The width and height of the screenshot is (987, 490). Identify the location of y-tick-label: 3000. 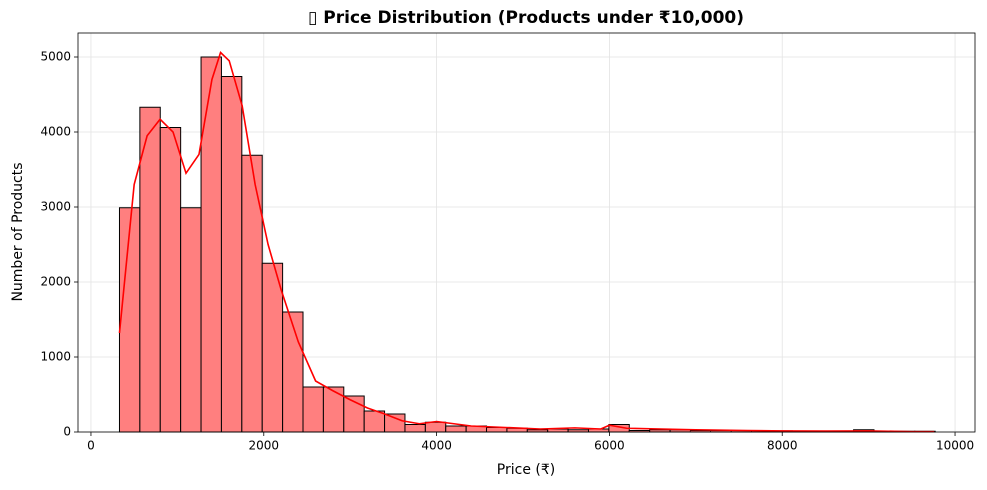
(55, 207).